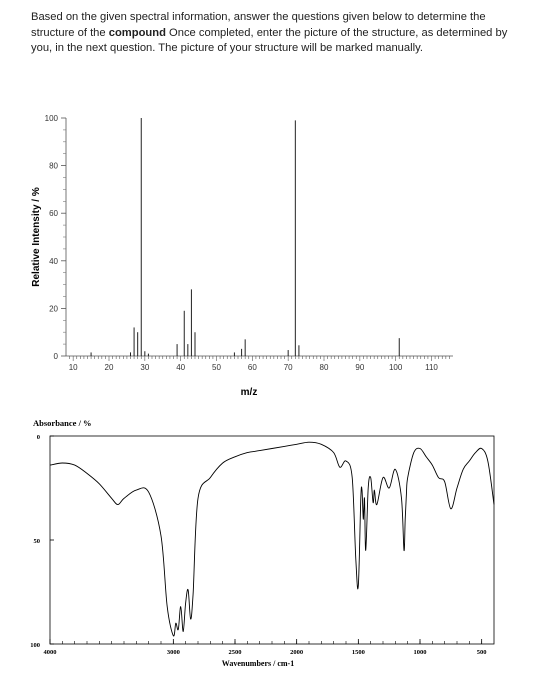 The height and width of the screenshot is (700, 541). I want to click on ms-x-tick-label: 40, so click(180, 367).